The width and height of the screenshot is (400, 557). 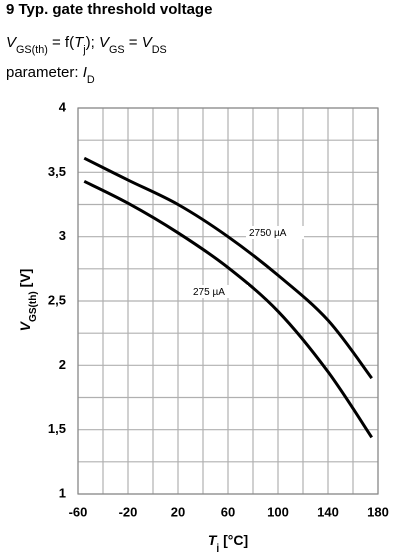 What do you see at coordinates (57, 171) in the screenshot?
I see `y-tick-label: 3,5` at bounding box center [57, 171].